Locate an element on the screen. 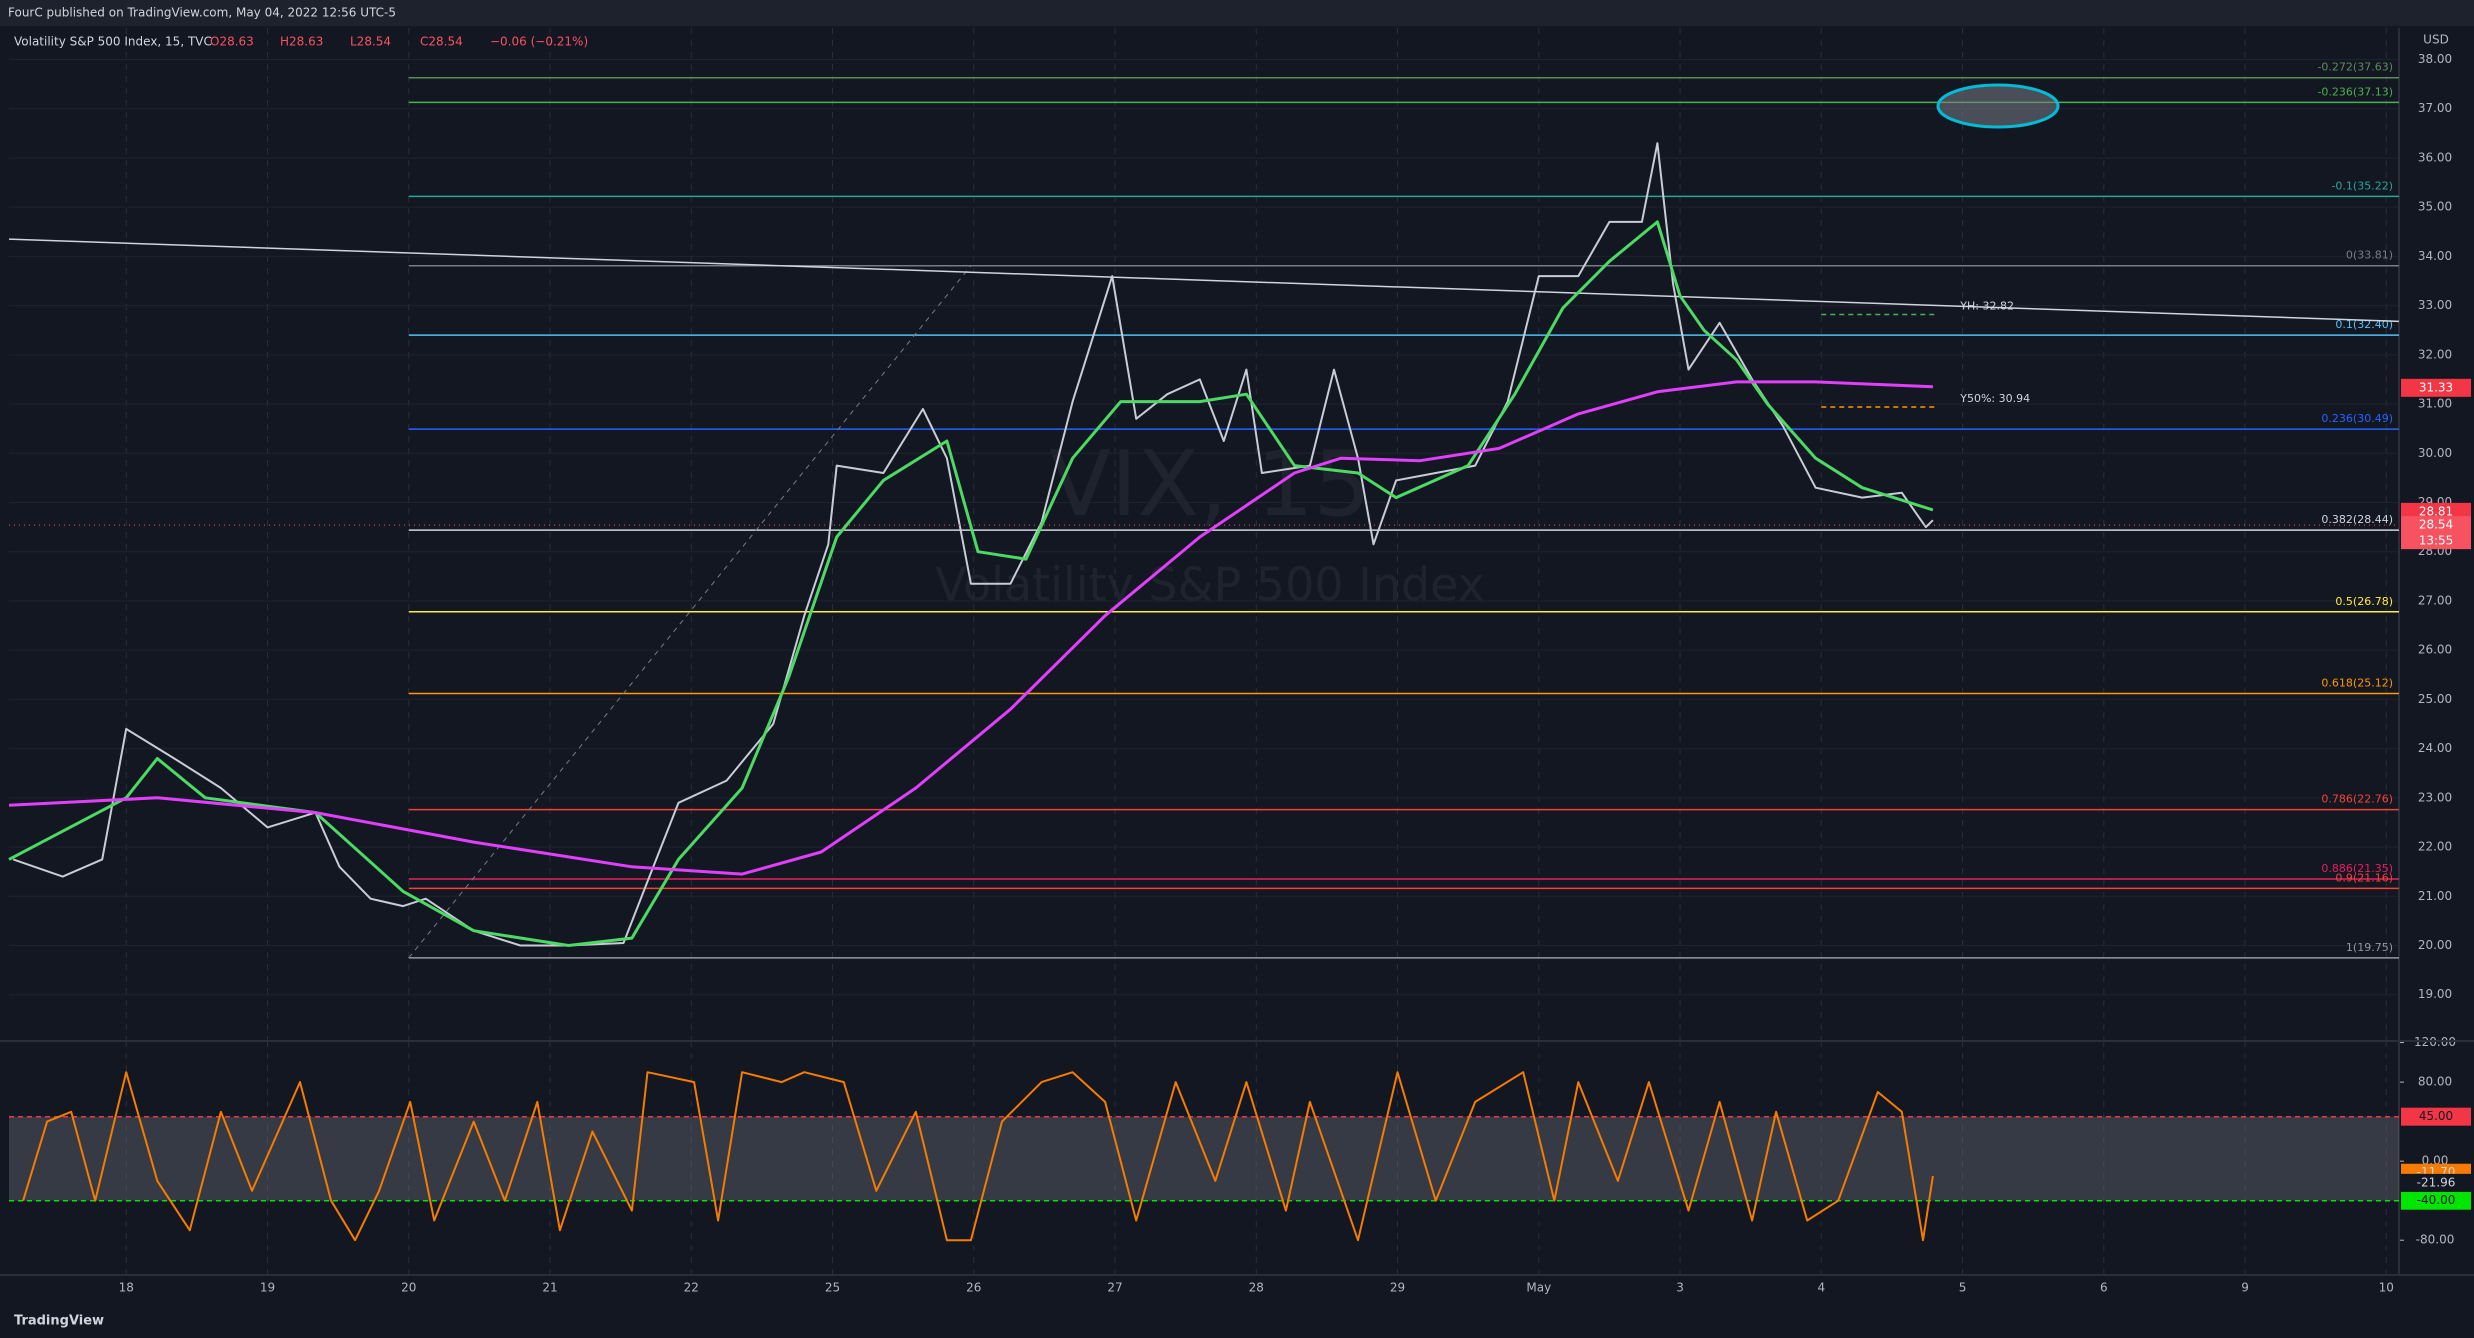  annotation-label: YH: 32.82 is located at coordinates (1986, 305).